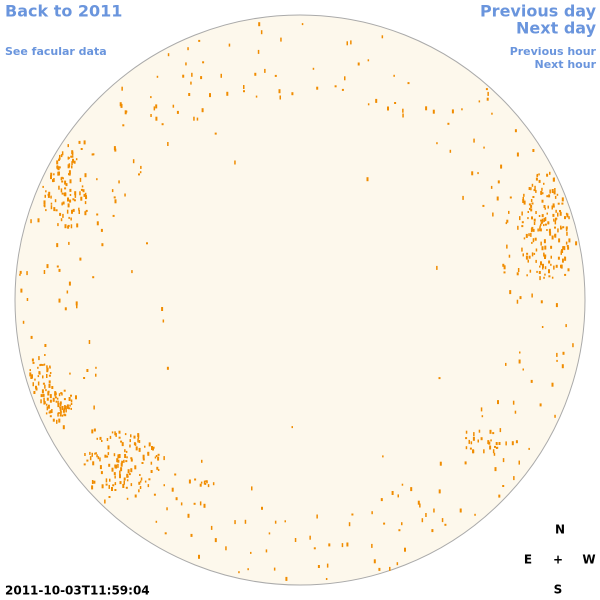 This screenshot has width=600, height=600. I want to click on facular-link: See facular data, so click(56, 51).